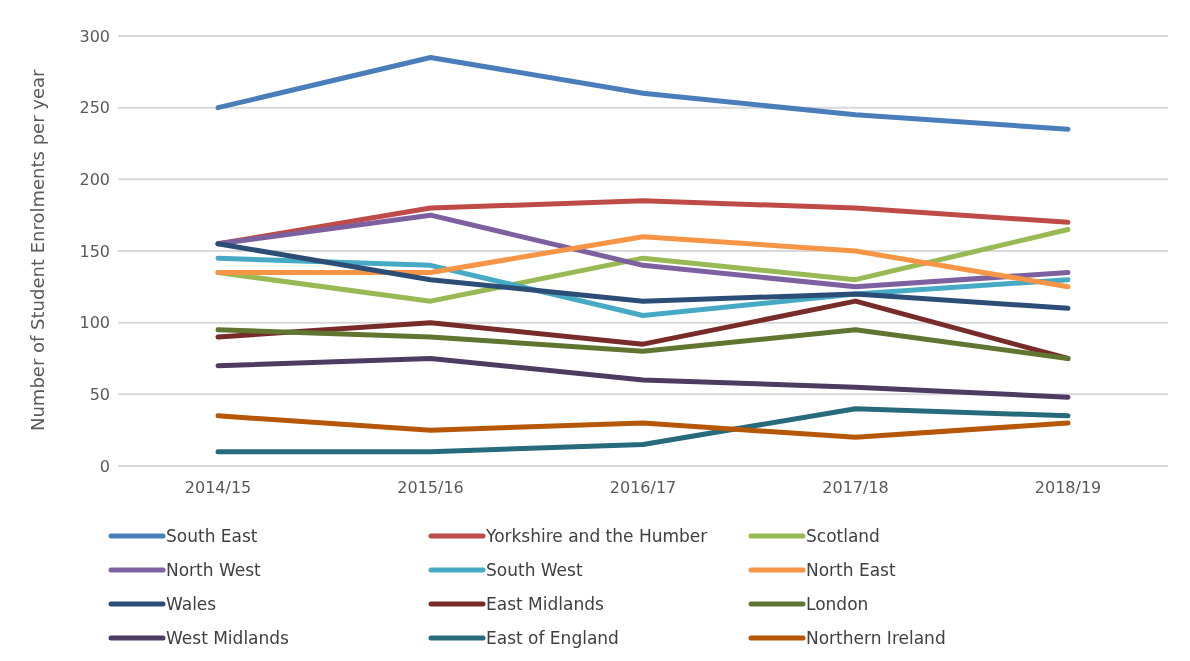 This screenshot has height=661, width=1190. Describe the element at coordinates (843, 536) in the screenshot. I see `legend-label: Scotland` at that location.